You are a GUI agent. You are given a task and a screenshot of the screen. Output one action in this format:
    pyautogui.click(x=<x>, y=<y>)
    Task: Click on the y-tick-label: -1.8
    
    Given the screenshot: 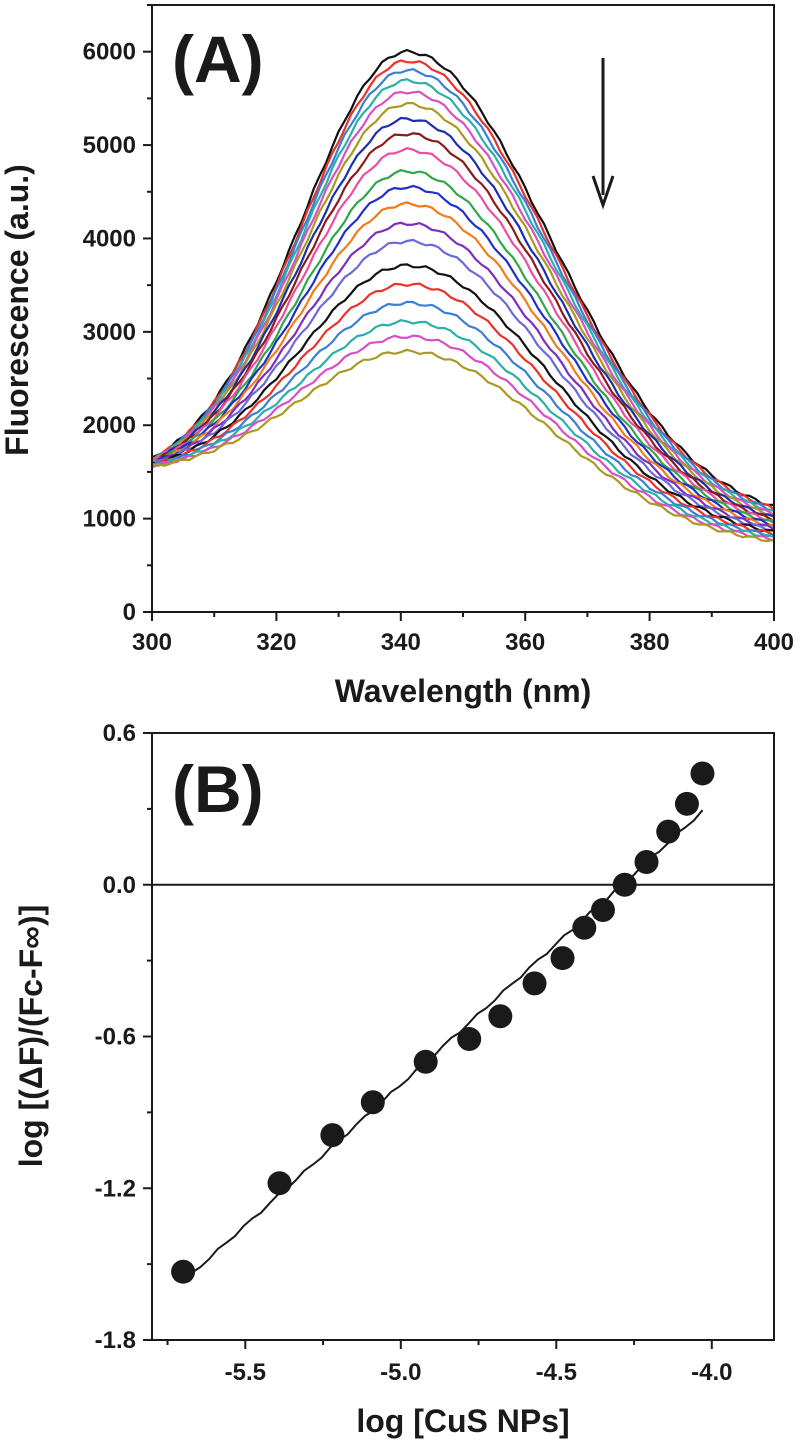 What is the action you would take?
    pyautogui.click(x=115, y=1340)
    